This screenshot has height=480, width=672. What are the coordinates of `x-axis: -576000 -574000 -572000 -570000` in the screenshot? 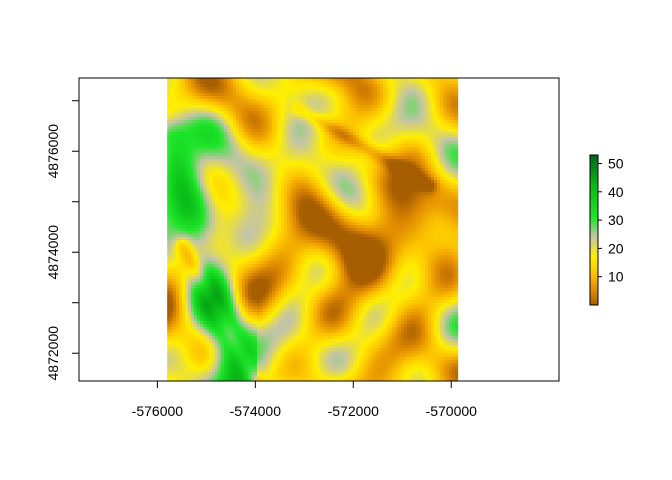 It's located at (305, 399).